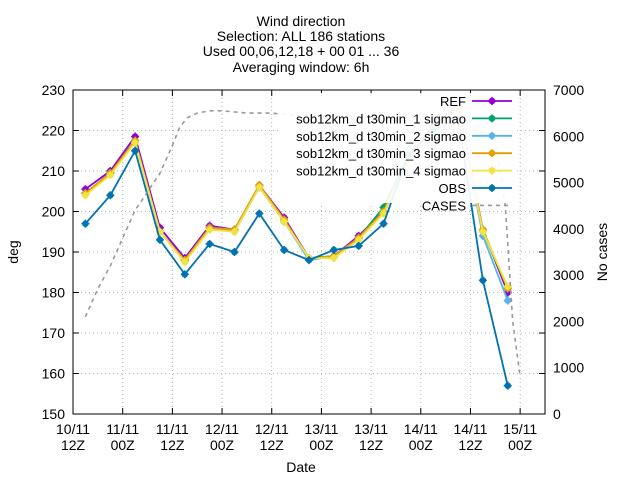 The width and height of the screenshot is (640, 480). I want to click on chart-title-line-3: Used 00,06,12,18 + 00 01 ... 36, so click(301, 51).